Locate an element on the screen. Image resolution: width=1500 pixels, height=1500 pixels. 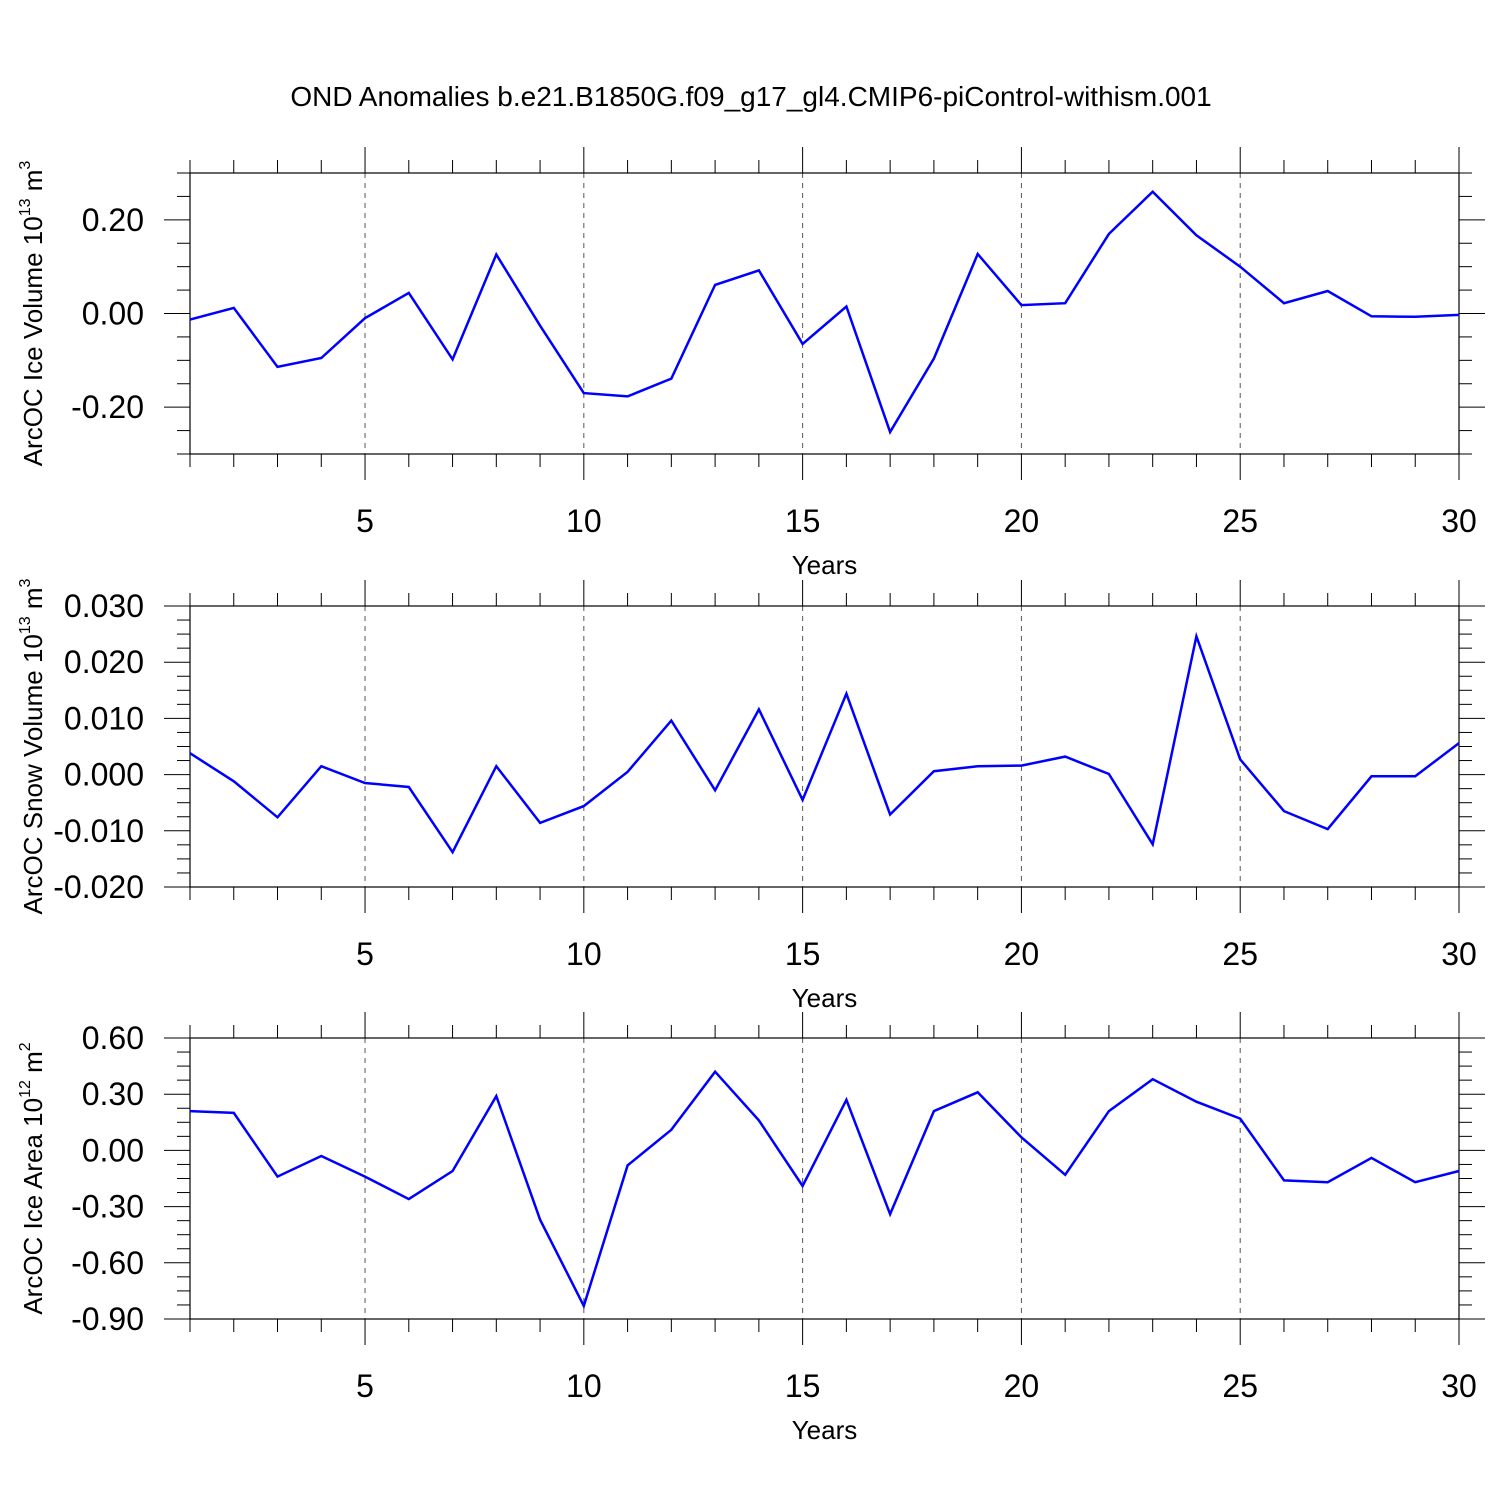
y-tick-label: -0.30 is located at coordinates (107, 1207).